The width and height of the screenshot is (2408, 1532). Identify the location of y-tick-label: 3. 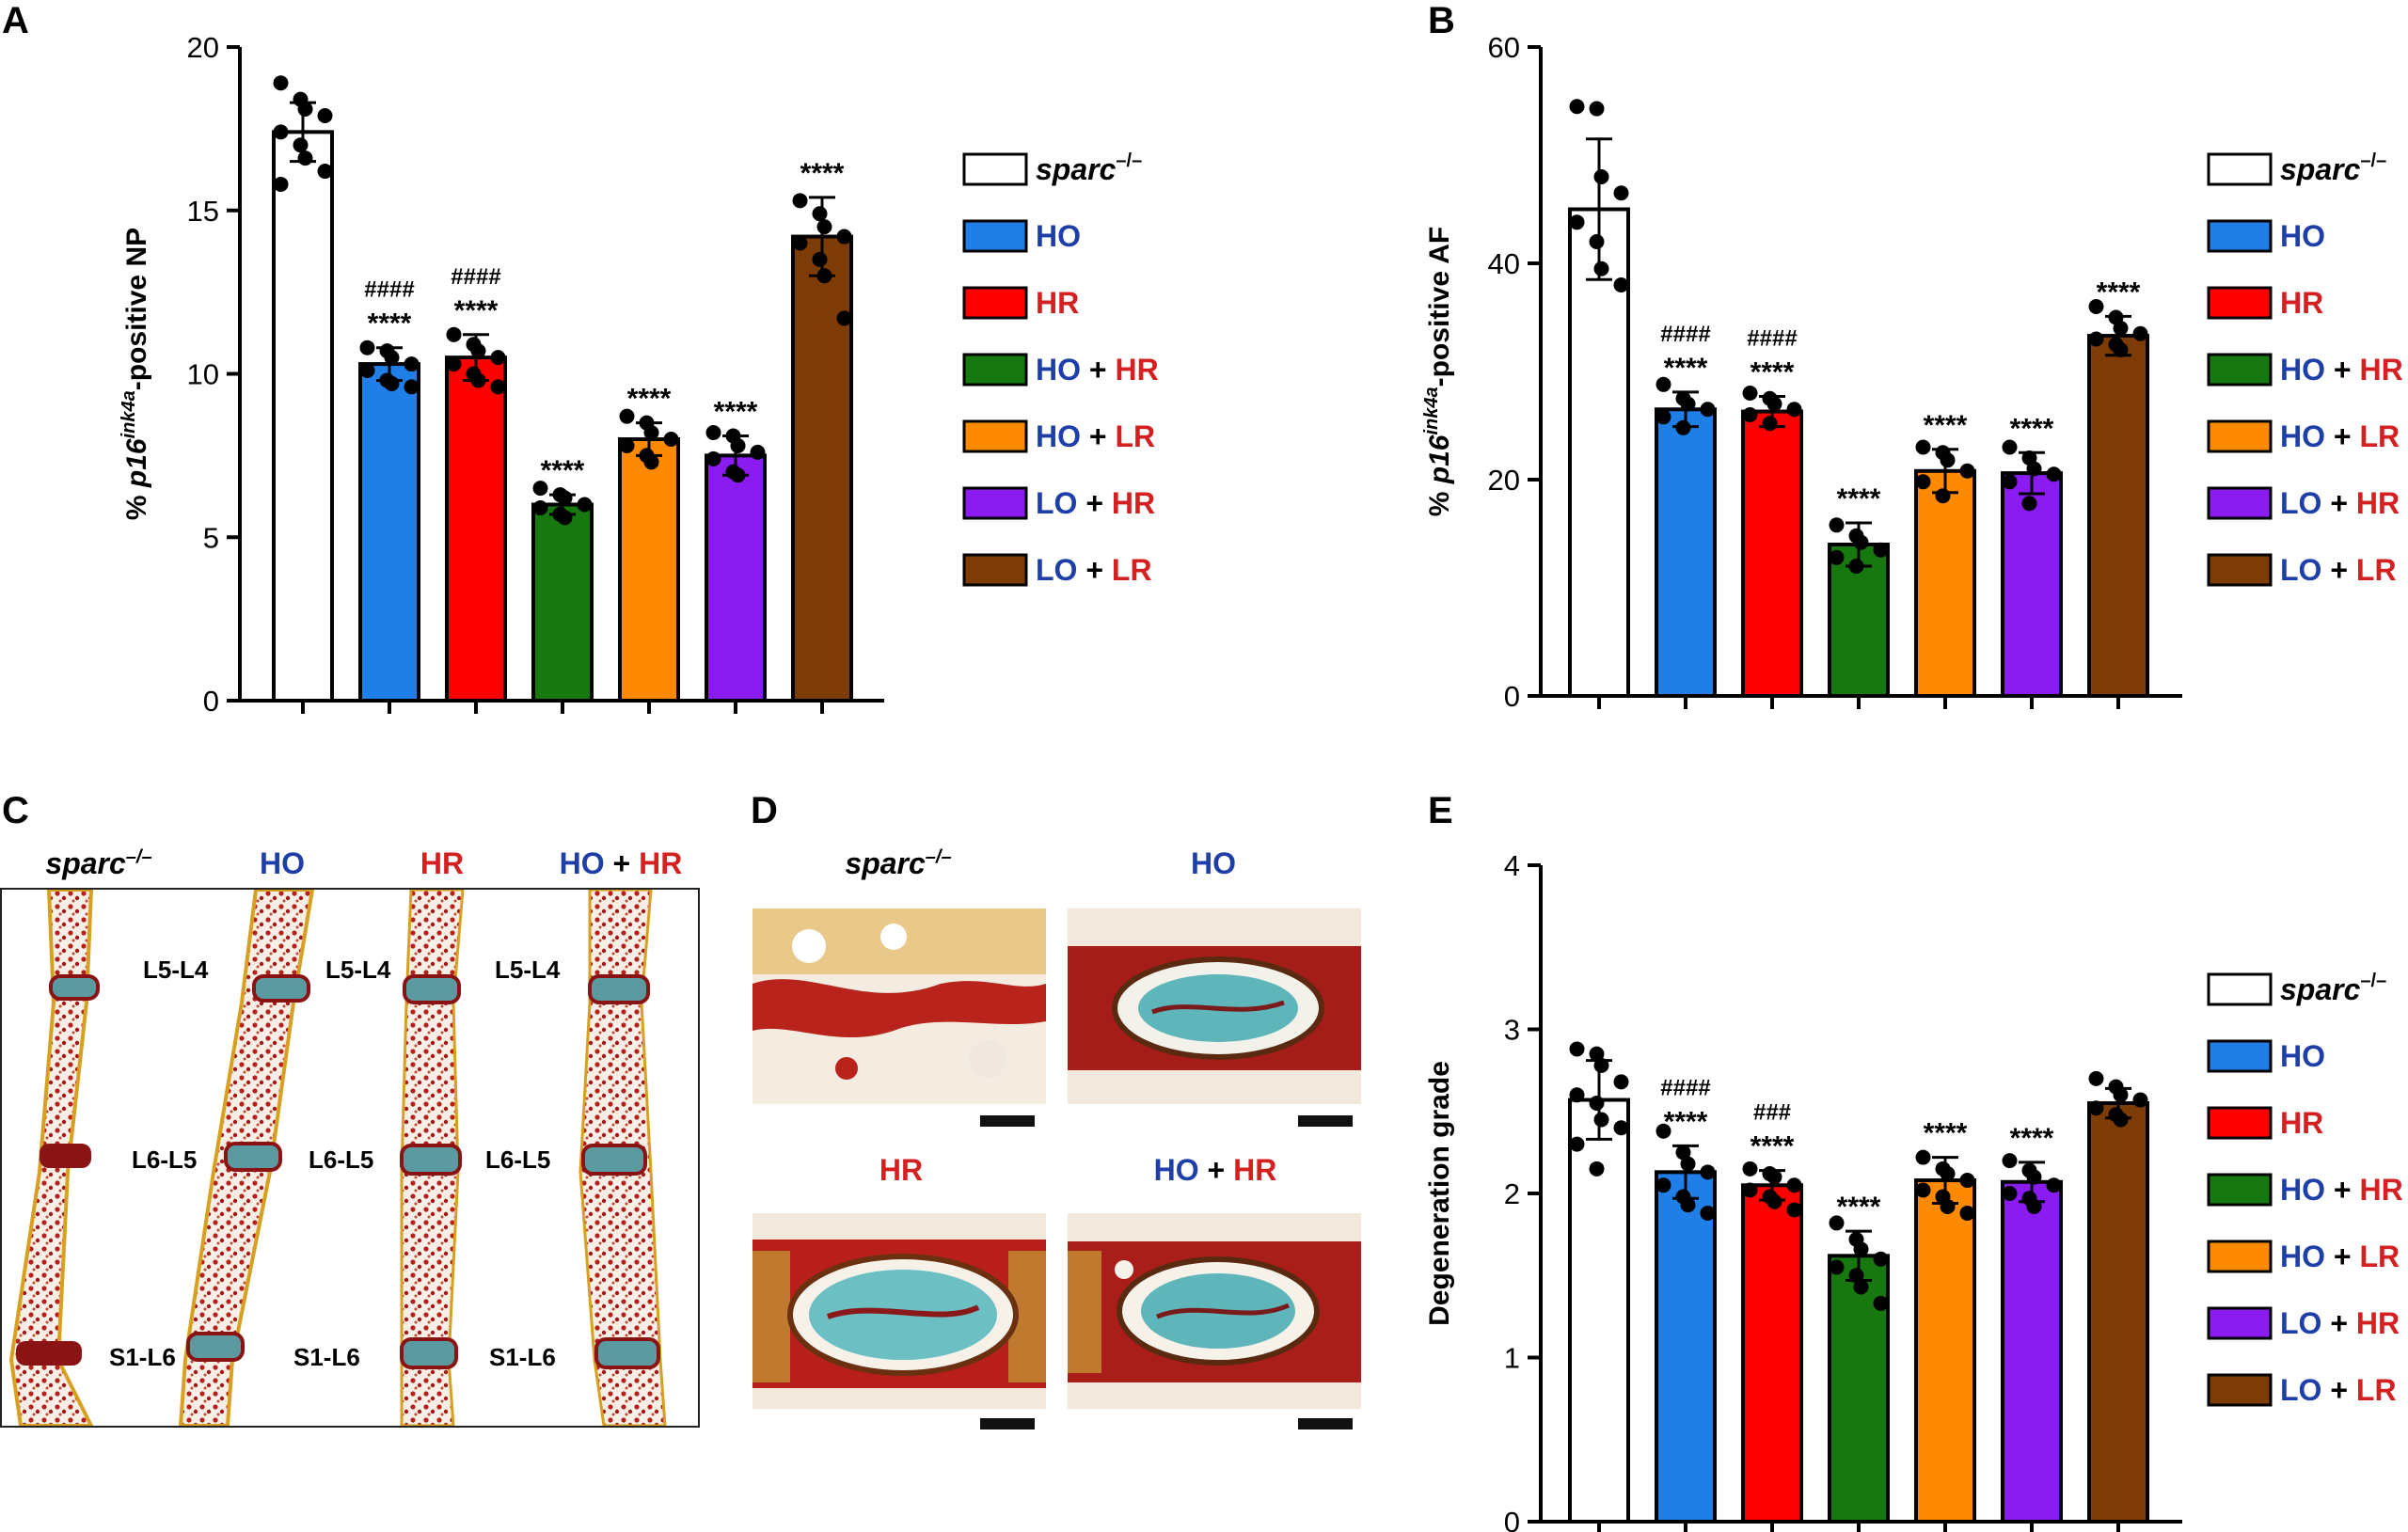
(1512, 1031).